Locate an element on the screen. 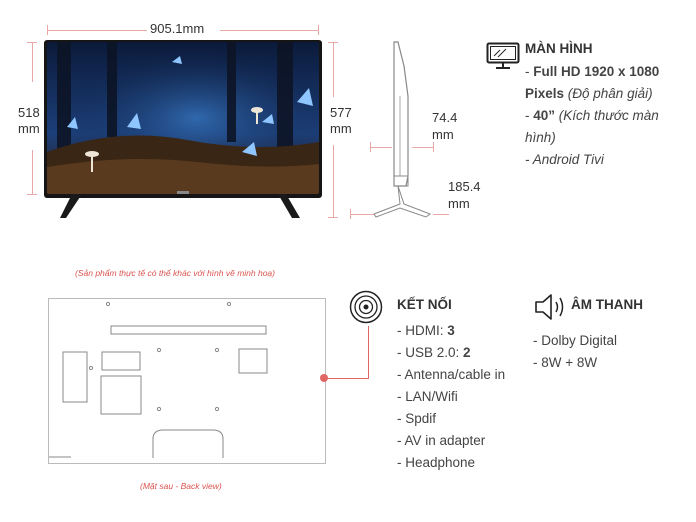 This screenshot has height=522, width=696. item-label: - USB 2.0: is located at coordinates (430, 352).